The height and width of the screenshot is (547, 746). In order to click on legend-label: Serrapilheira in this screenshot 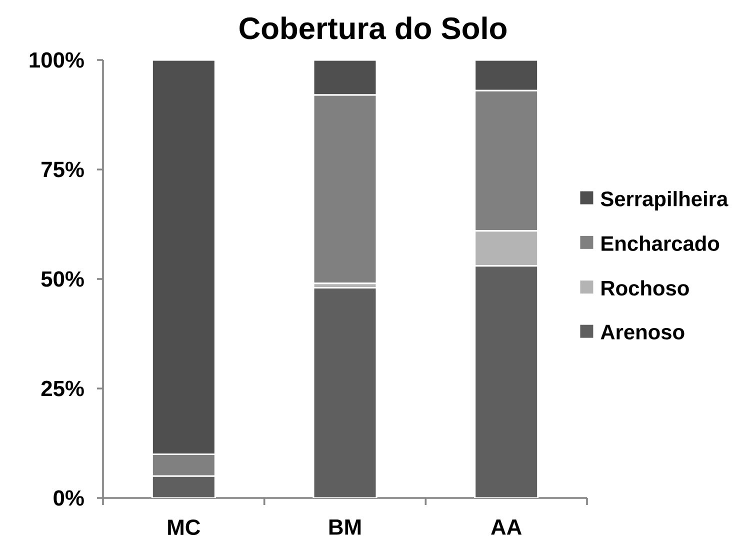, I will do `click(664, 200)`.